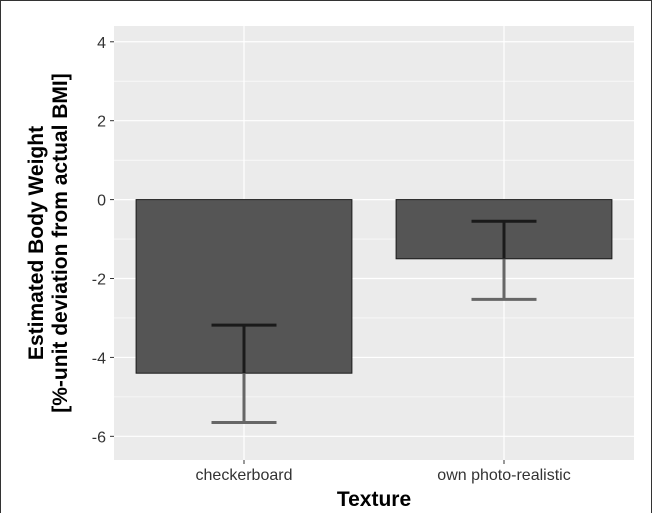 Image resolution: width=654 pixels, height=515 pixels. Describe the element at coordinates (374, 499) in the screenshot. I see `x-axis-label: Texture` at that location.